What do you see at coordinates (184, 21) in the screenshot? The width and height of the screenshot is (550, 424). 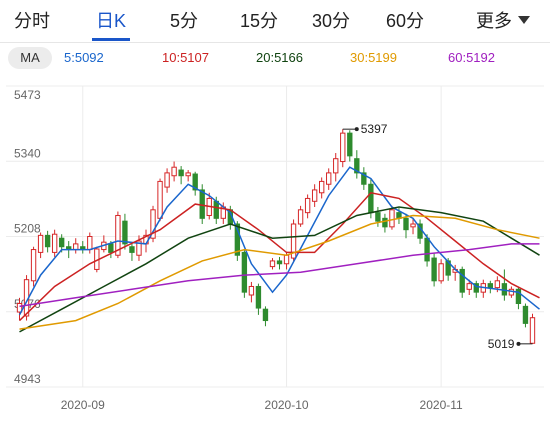 I see `tab-5min: 5分` at bounding box center [184, 21].